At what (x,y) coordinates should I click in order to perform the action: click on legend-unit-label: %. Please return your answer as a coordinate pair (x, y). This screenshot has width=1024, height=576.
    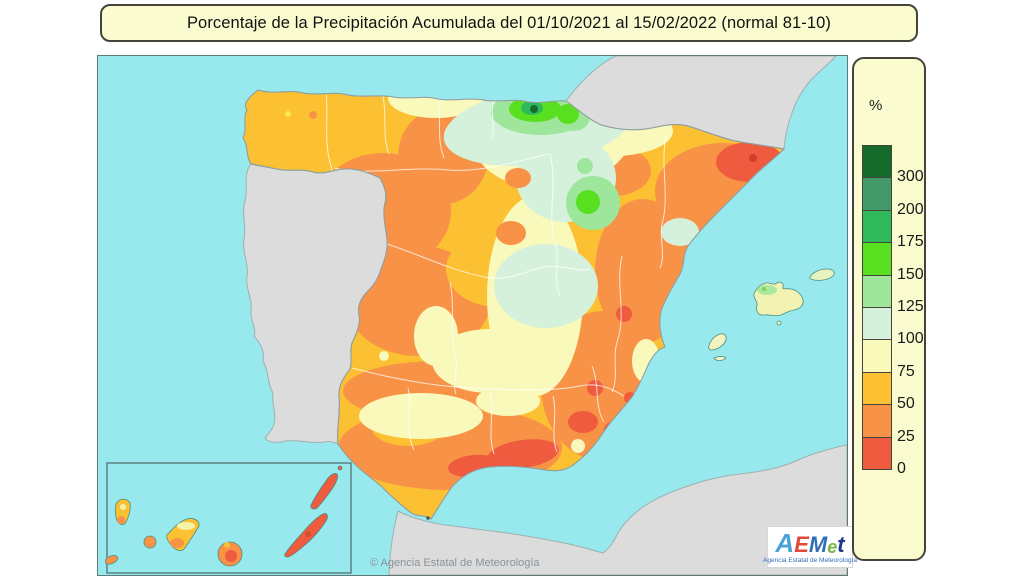
    Looking at the image, I should click on (876, 105).